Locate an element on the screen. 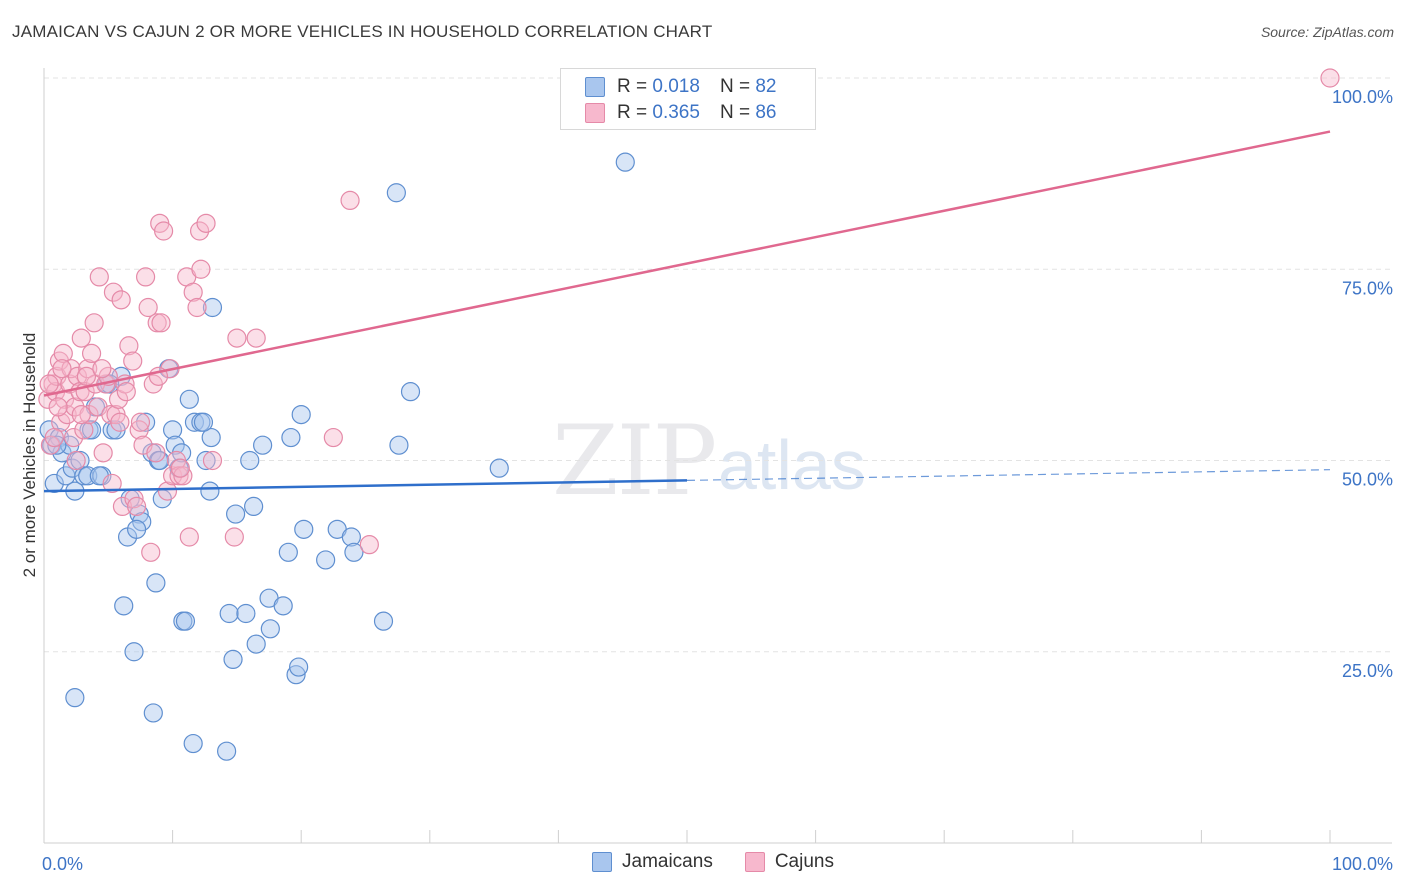 This screenshot has width=1406, height=892. watermark-atlas: atlas is located at coordinates (792, 465).